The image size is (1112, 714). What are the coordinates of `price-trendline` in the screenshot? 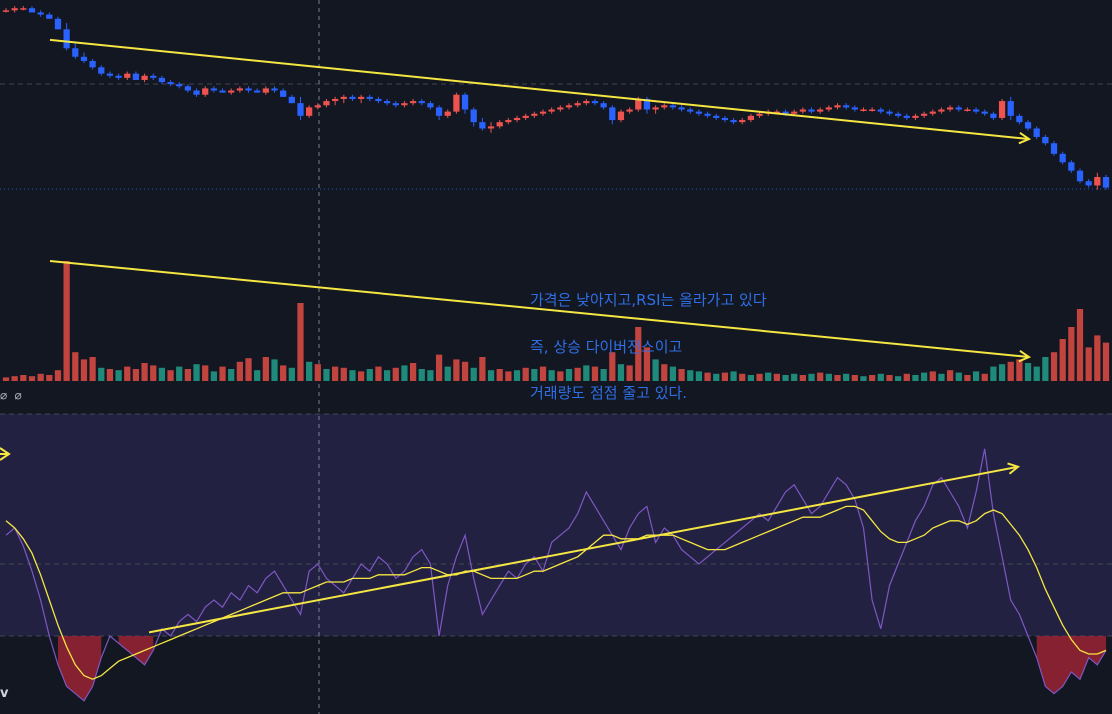 It's located at (539, 89).